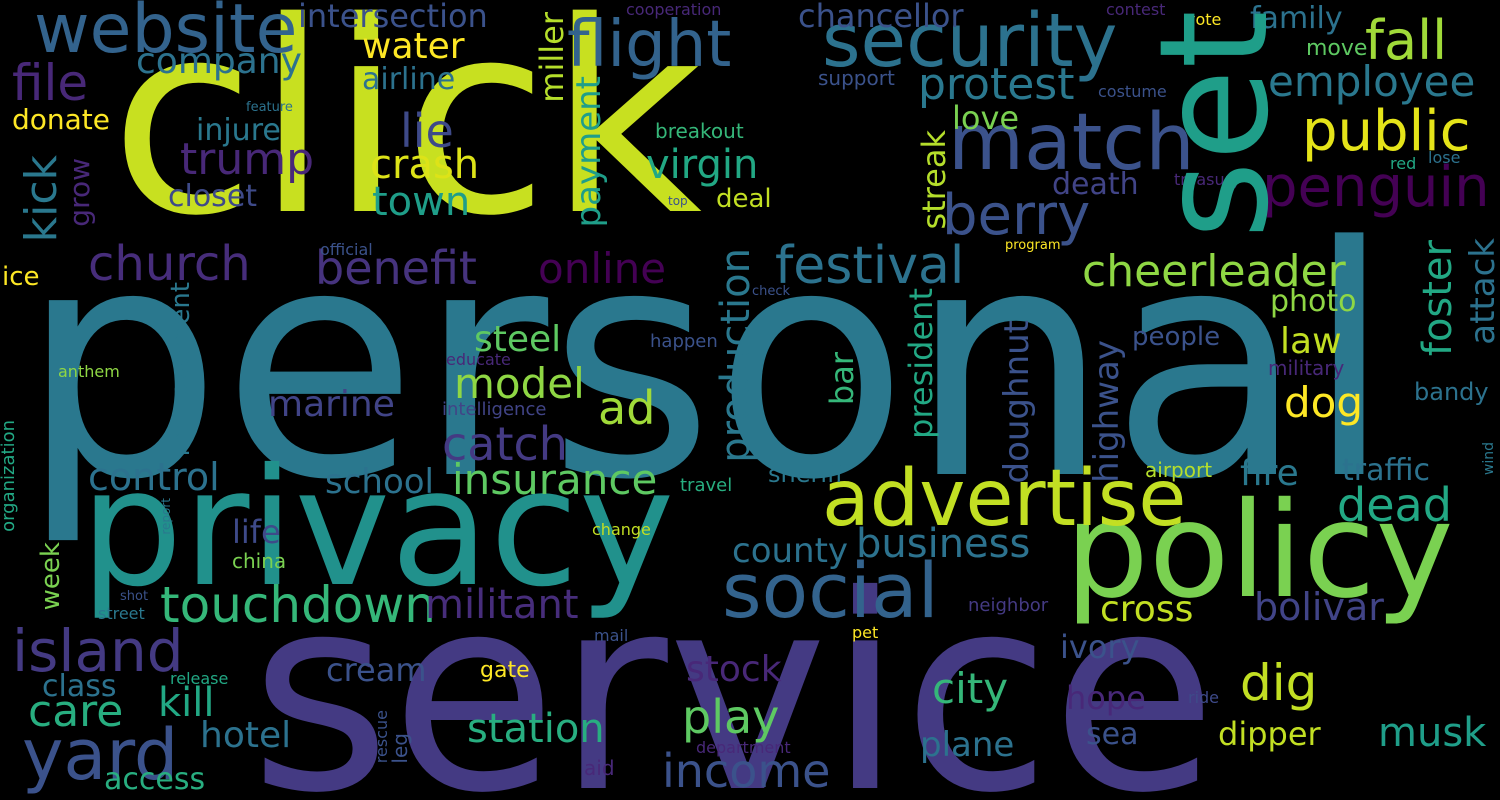 The width and height of the screenshot is (1500, 800). Describe the element at coordinates (1269, 734) in the screenshot. I see `word-dipper: dipper` at that location.